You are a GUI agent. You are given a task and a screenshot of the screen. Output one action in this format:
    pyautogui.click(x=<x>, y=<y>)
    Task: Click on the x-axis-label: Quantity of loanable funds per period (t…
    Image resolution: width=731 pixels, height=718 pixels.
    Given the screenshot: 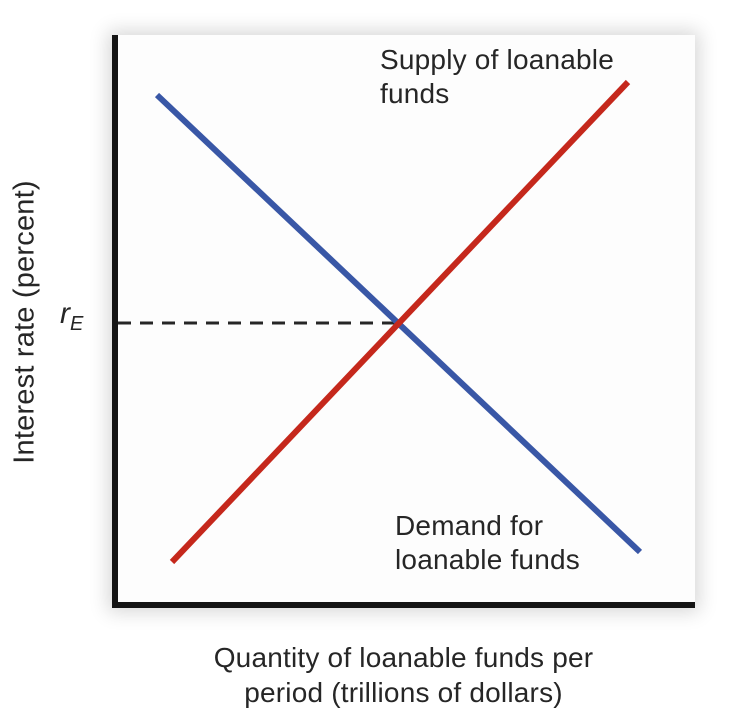 What is the action you would take?
    pyautogui.click(x=403, y=675)
    